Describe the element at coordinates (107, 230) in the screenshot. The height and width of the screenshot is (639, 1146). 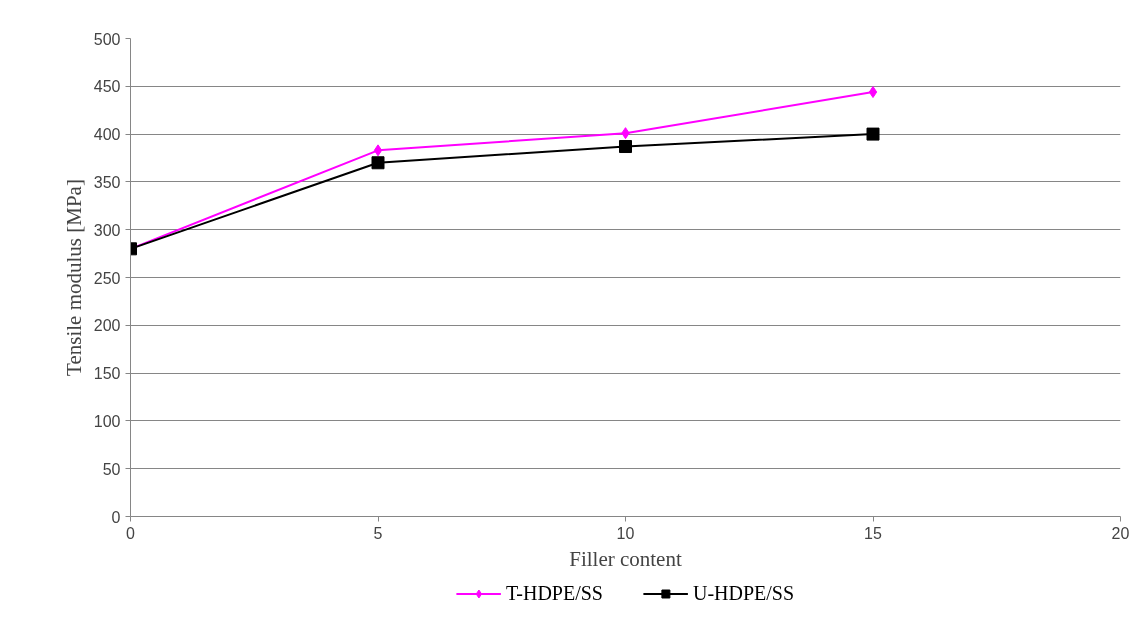
I see `y-tick-label: 300` at that location.